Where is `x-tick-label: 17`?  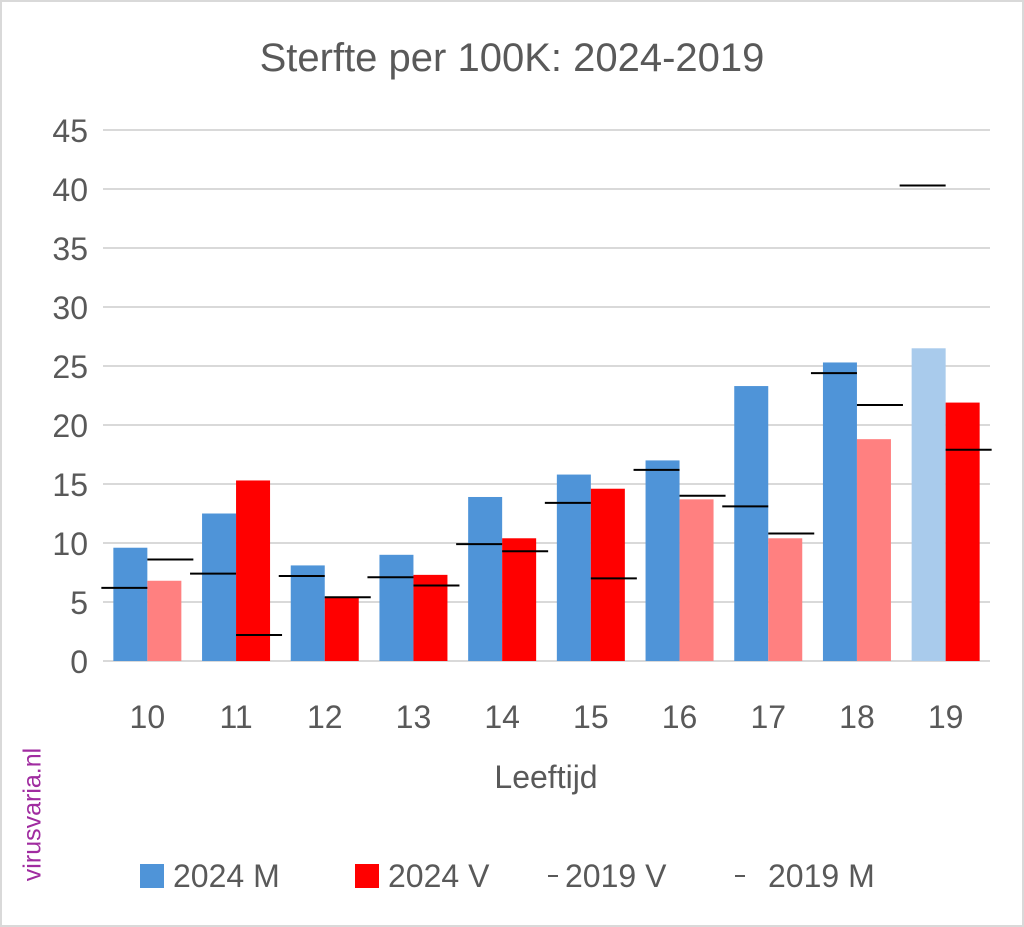
x-tick-label: 17 is located at coordinates (768, 717).